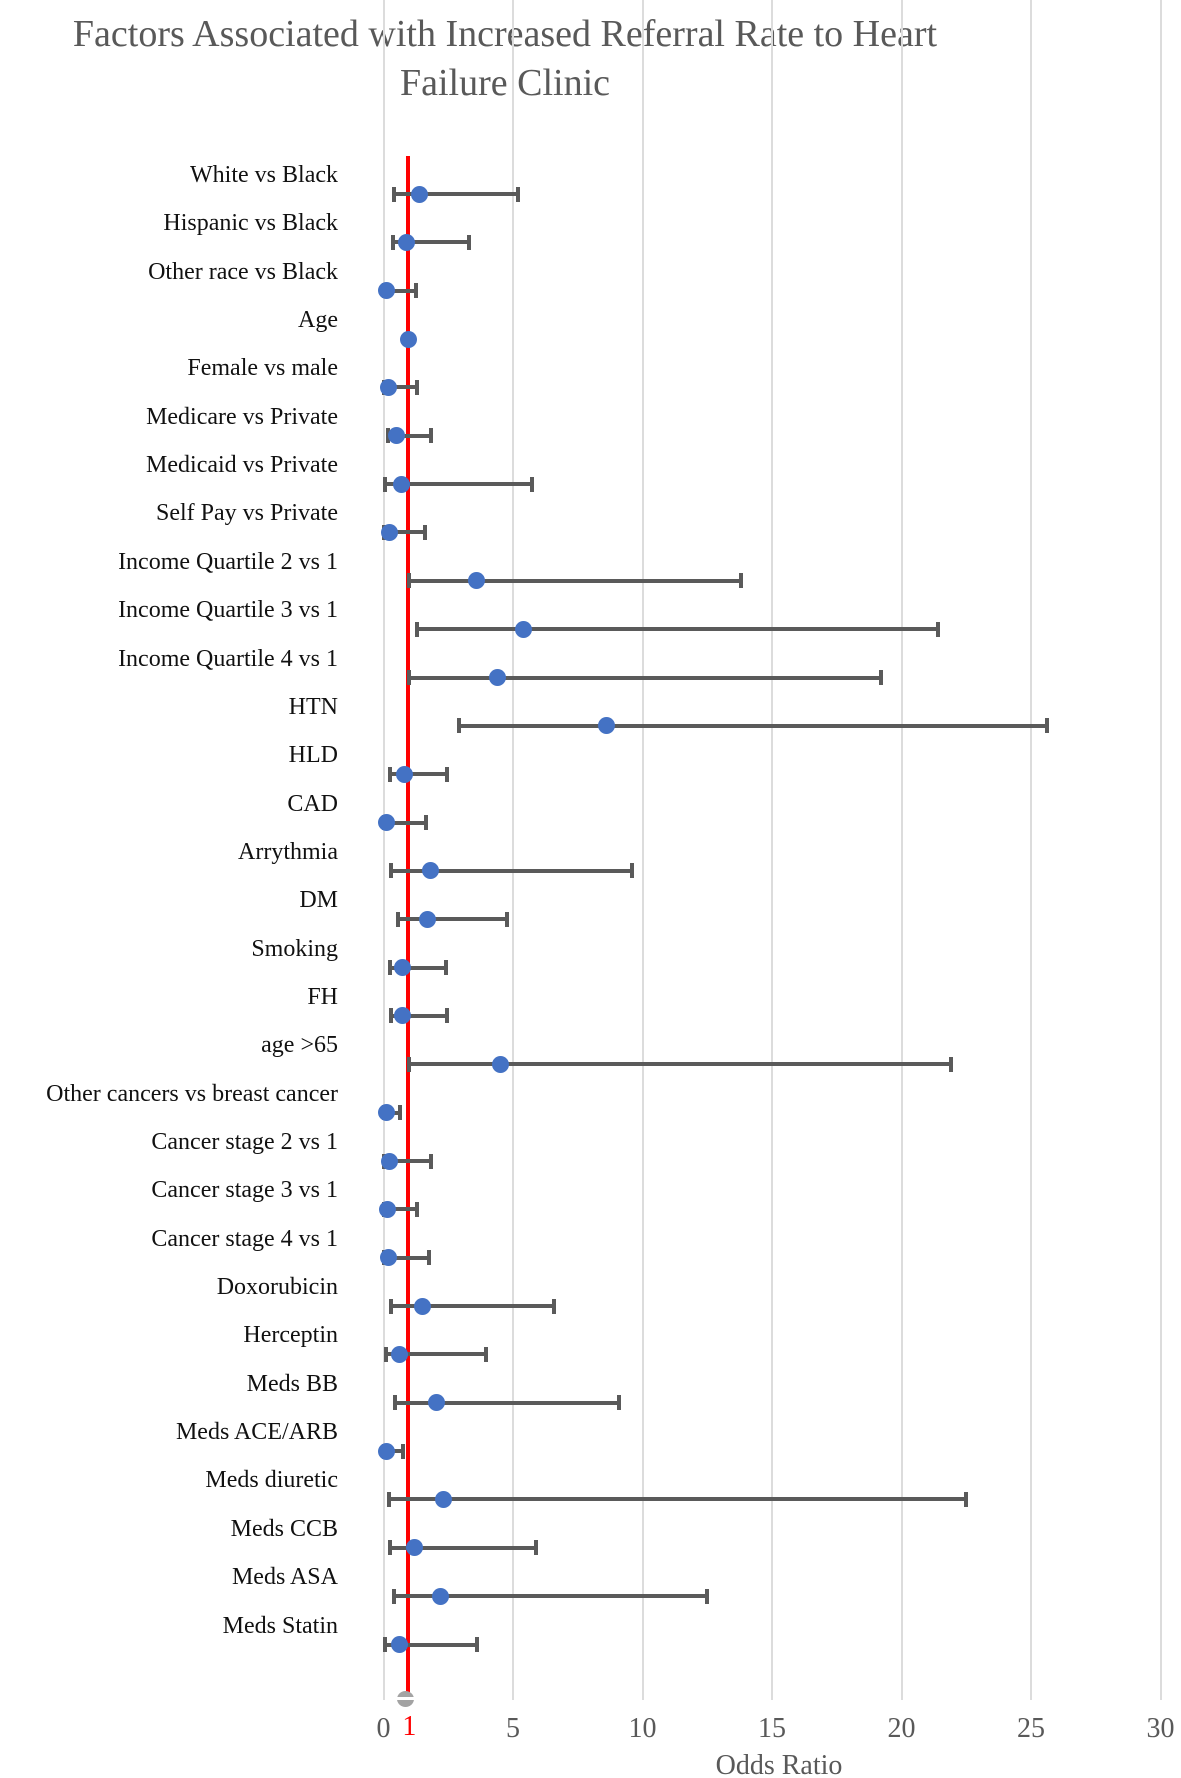 The width and height of the screenshot is (1181, 1778). I want to click on category-label: Female vs male, so click(262, 368).